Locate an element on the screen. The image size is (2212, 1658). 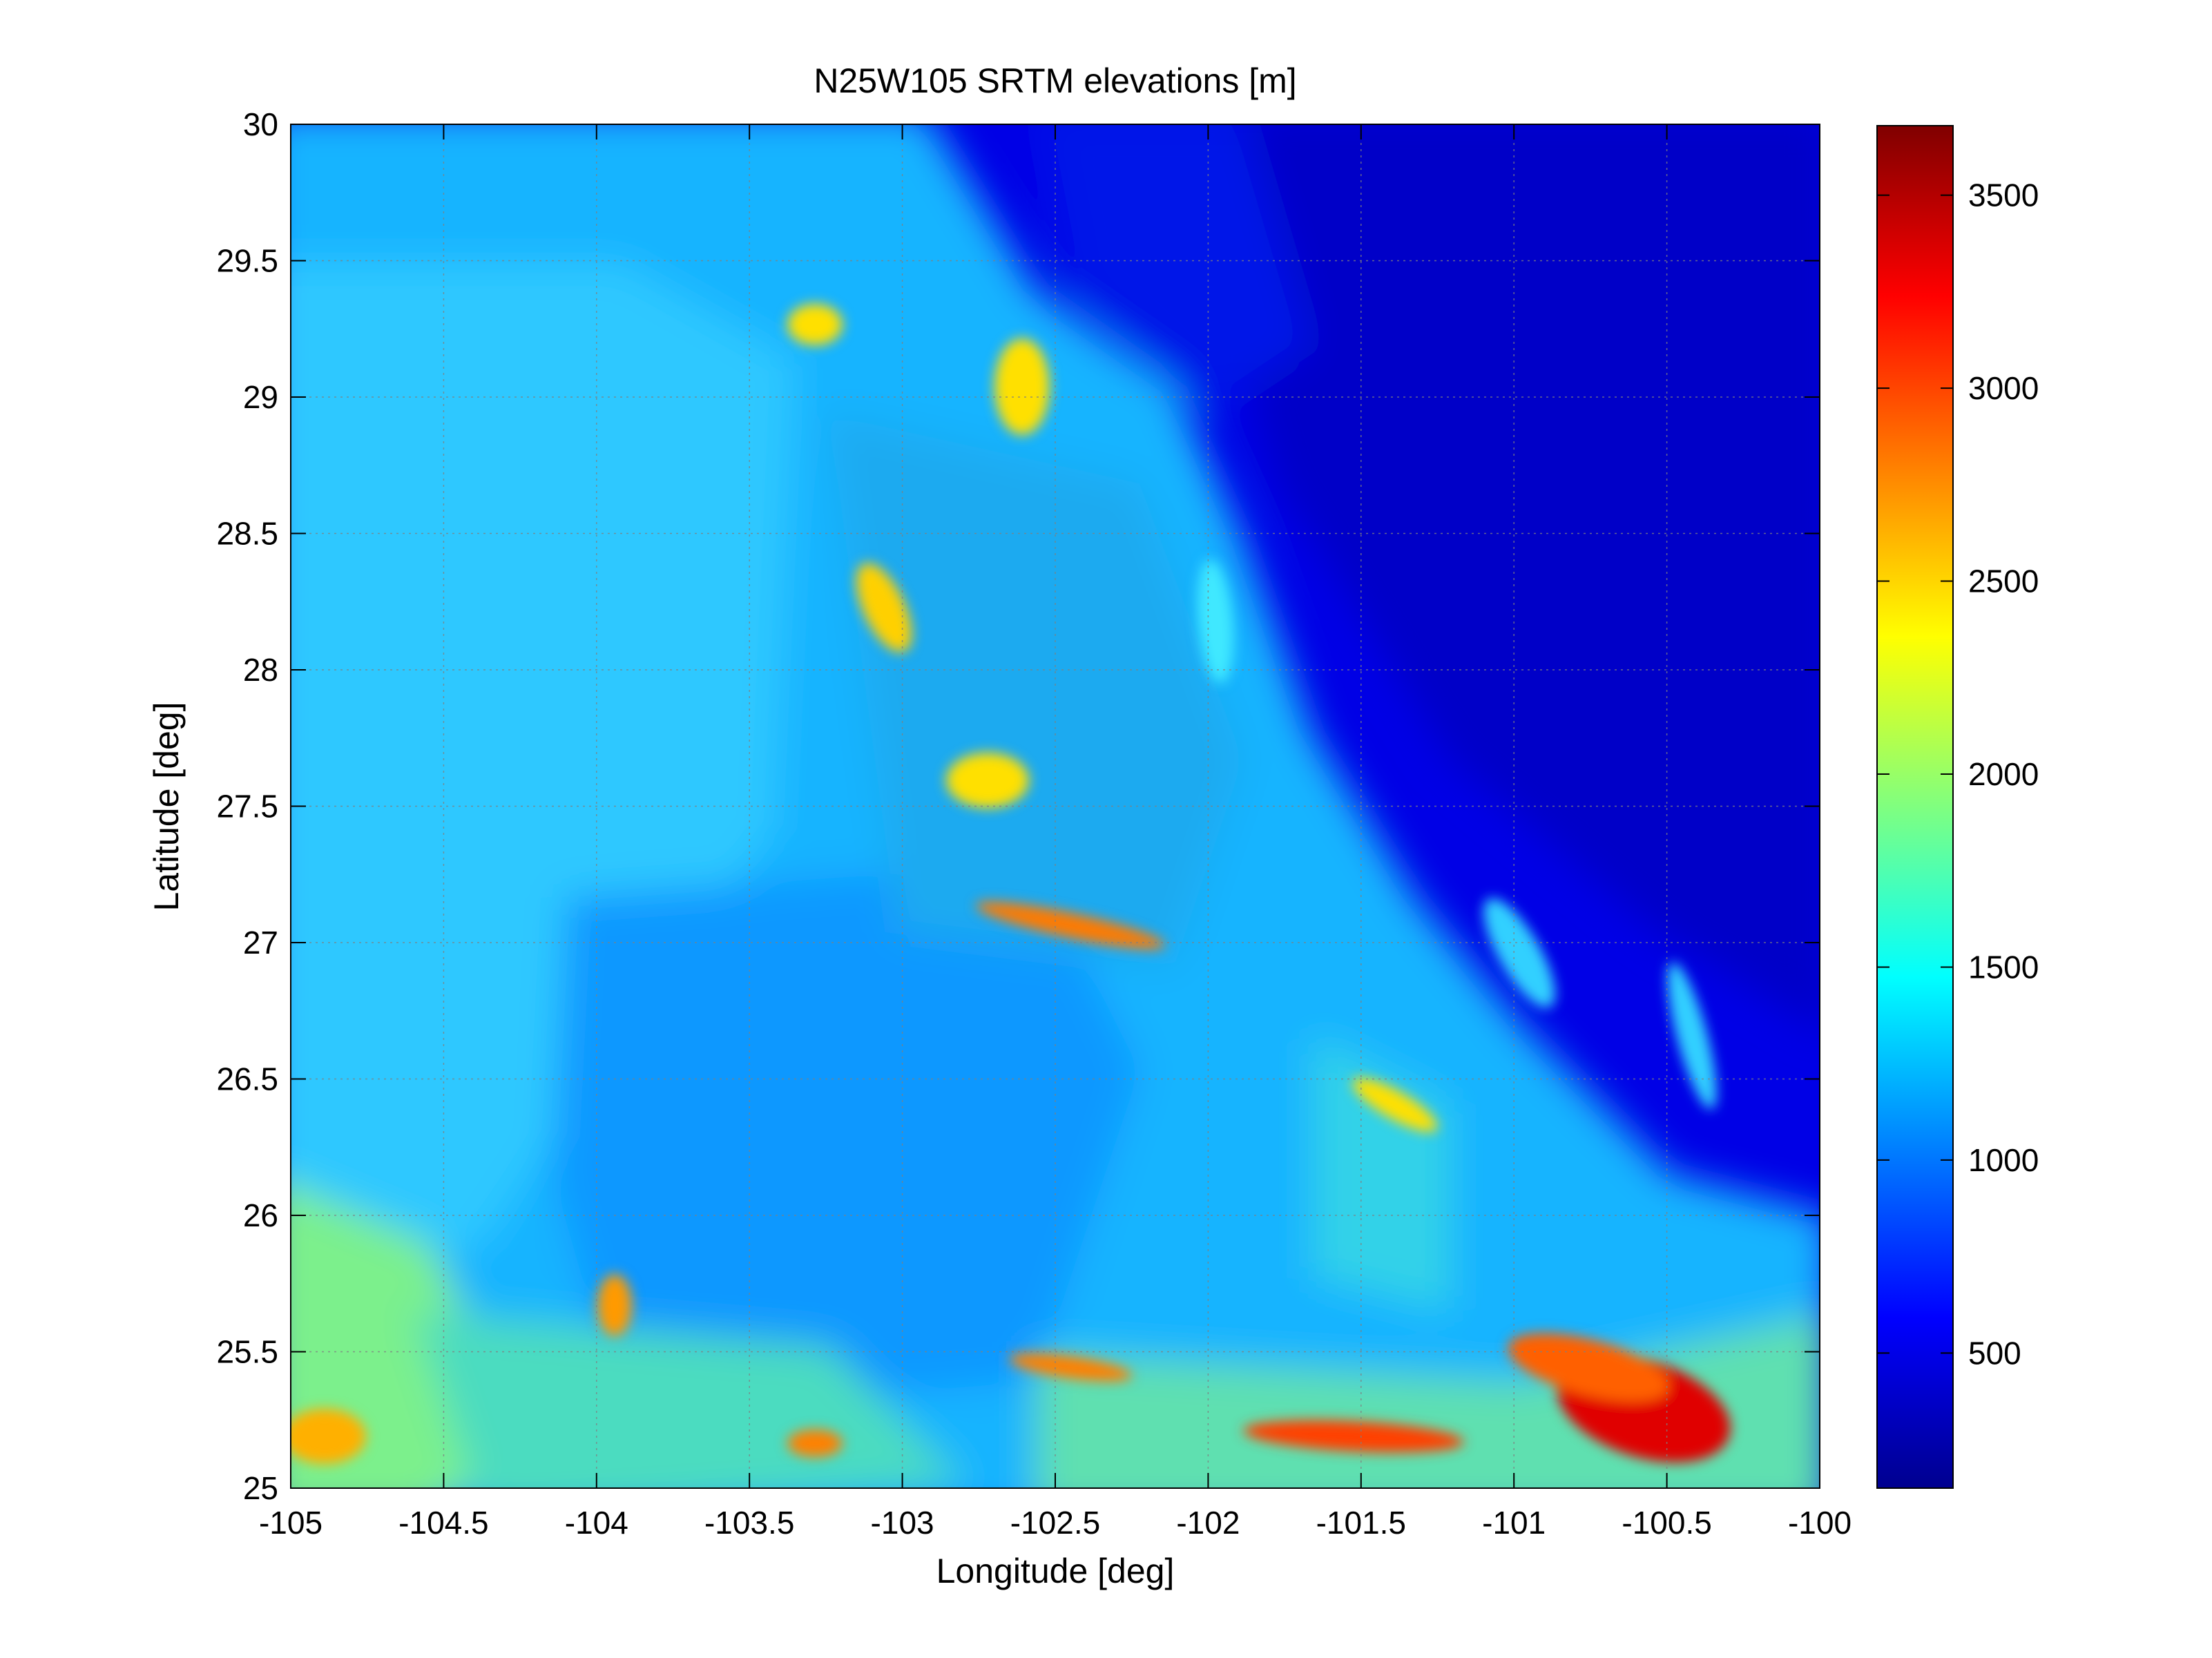
x-tick-label: -103.5 is located at coordinates (749, 1523).